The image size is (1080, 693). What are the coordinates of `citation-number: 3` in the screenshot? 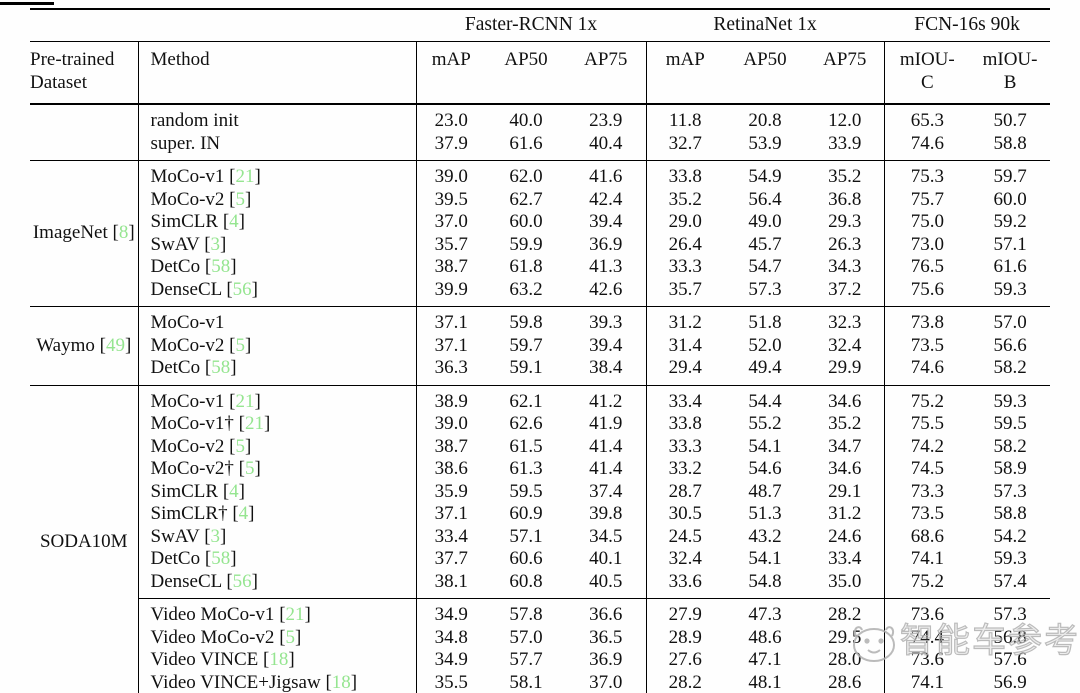 It's located at (215, 536).